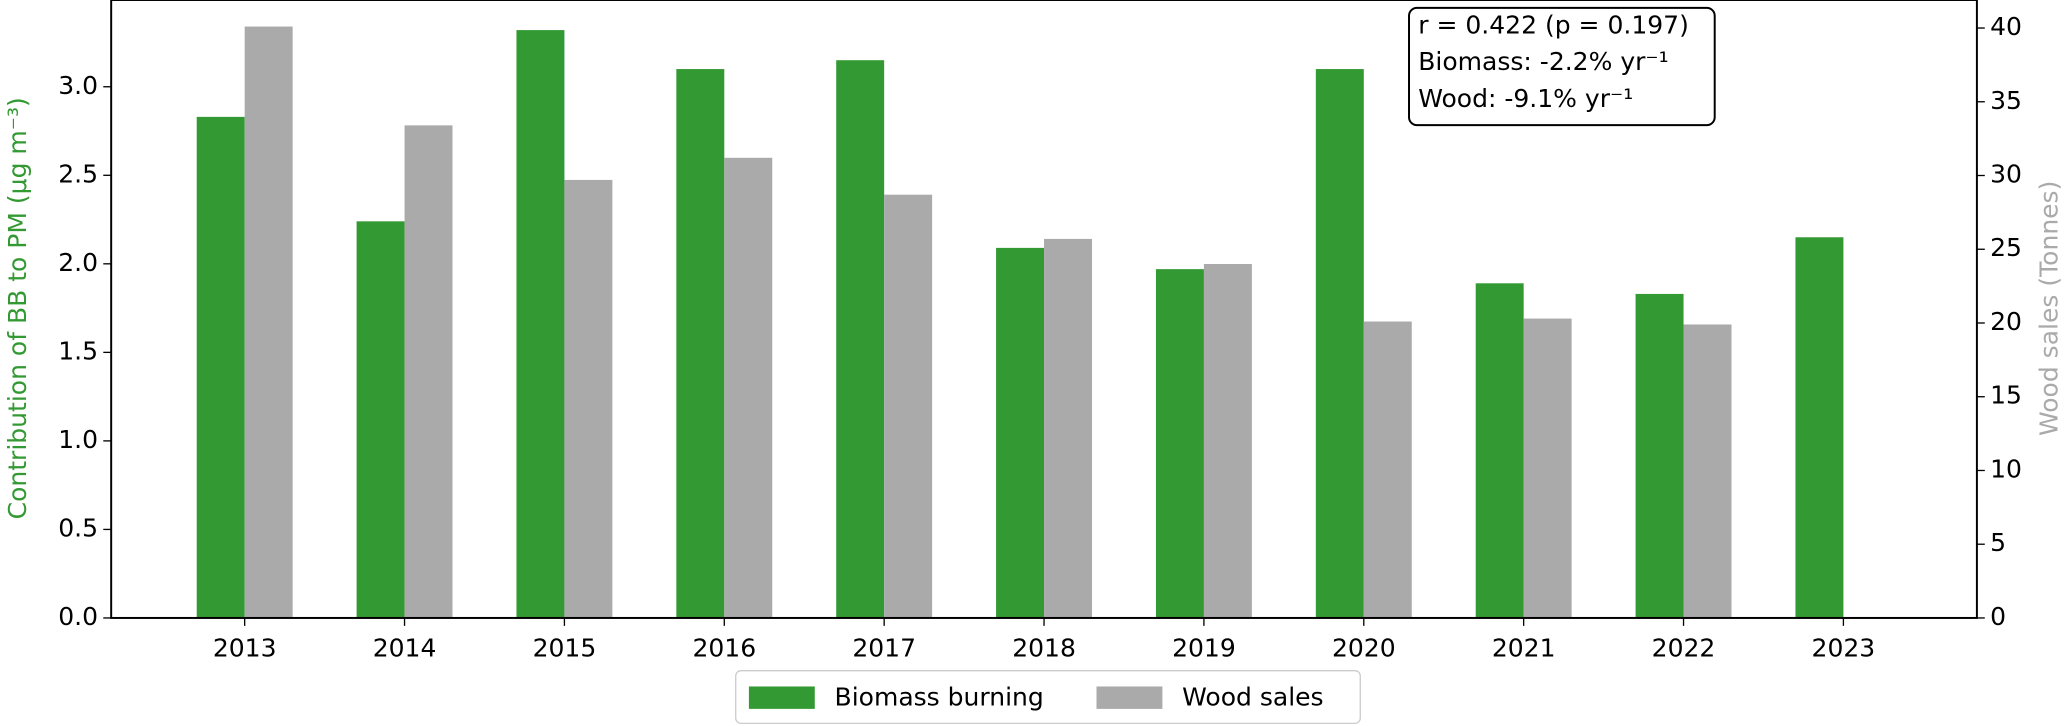 This screenshot has height=726, width=2067. I want to click on y2-tick-label: 20, so click(2006, 321).